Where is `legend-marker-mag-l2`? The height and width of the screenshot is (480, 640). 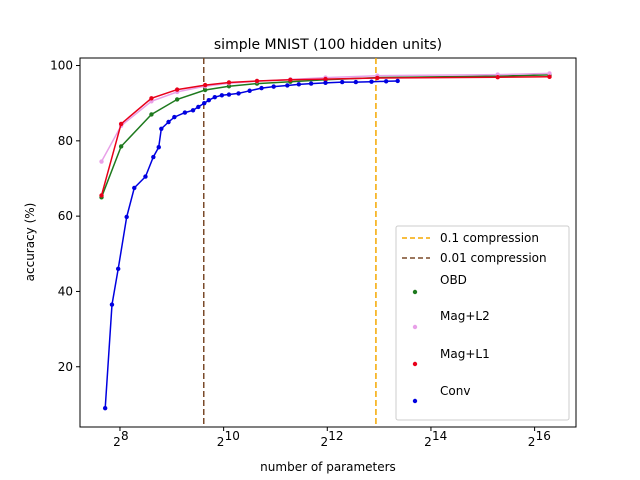
legend-marker-mag-l2 is located at coordinates (415, 327).